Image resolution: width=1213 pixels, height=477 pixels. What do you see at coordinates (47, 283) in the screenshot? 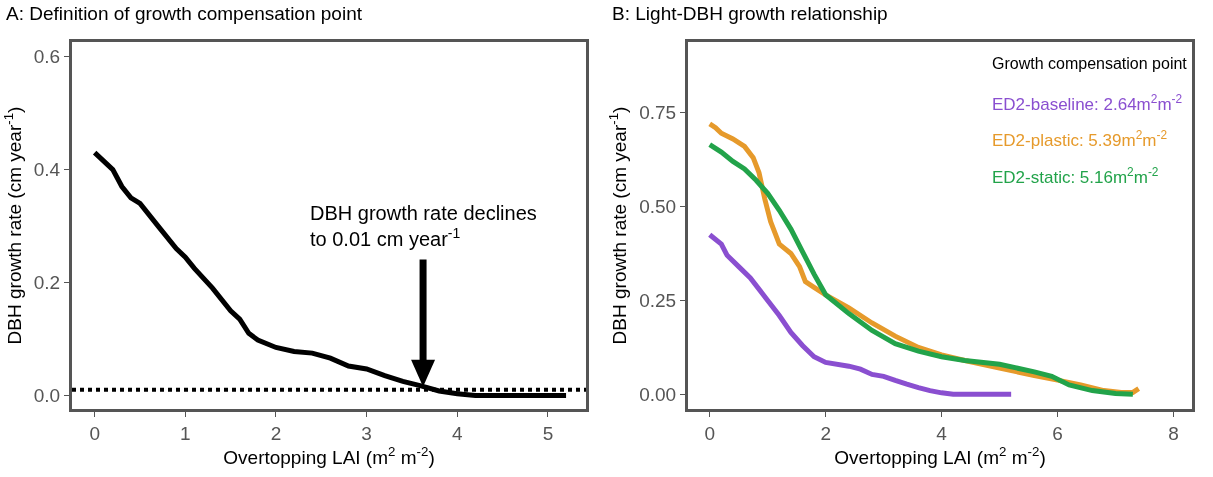
I see `y-tick-label: 0.2` at bounding box center [47, 283].